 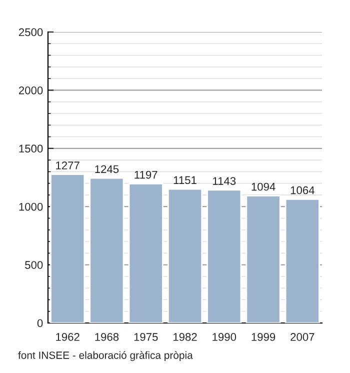 What do you see at coordinates (68, 166) in the screenshot?
I see `data-label: 1277` at bounding box center [68, 166].